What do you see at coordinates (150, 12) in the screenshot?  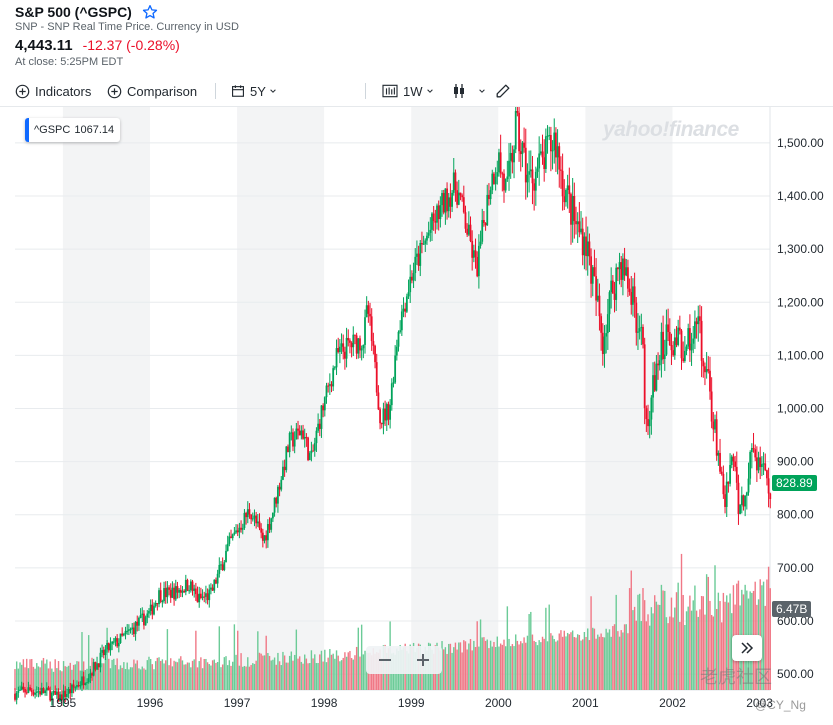 I see `star-outline-icon` at bounding box center [150, 12].